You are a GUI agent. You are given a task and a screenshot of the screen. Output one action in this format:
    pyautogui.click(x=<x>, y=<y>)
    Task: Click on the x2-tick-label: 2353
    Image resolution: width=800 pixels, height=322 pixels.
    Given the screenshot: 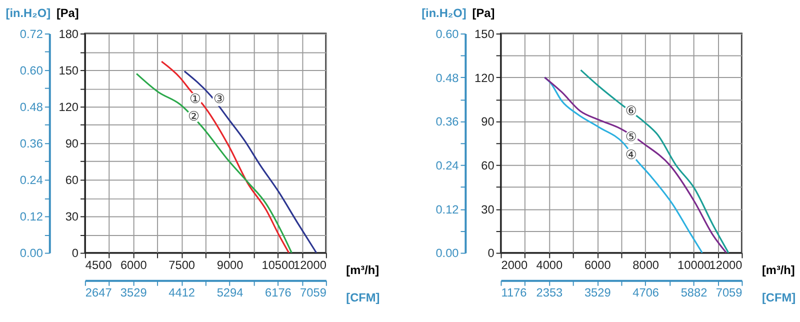 What is the action you would take?
    pyautogui.click(x=550, y=293)
    